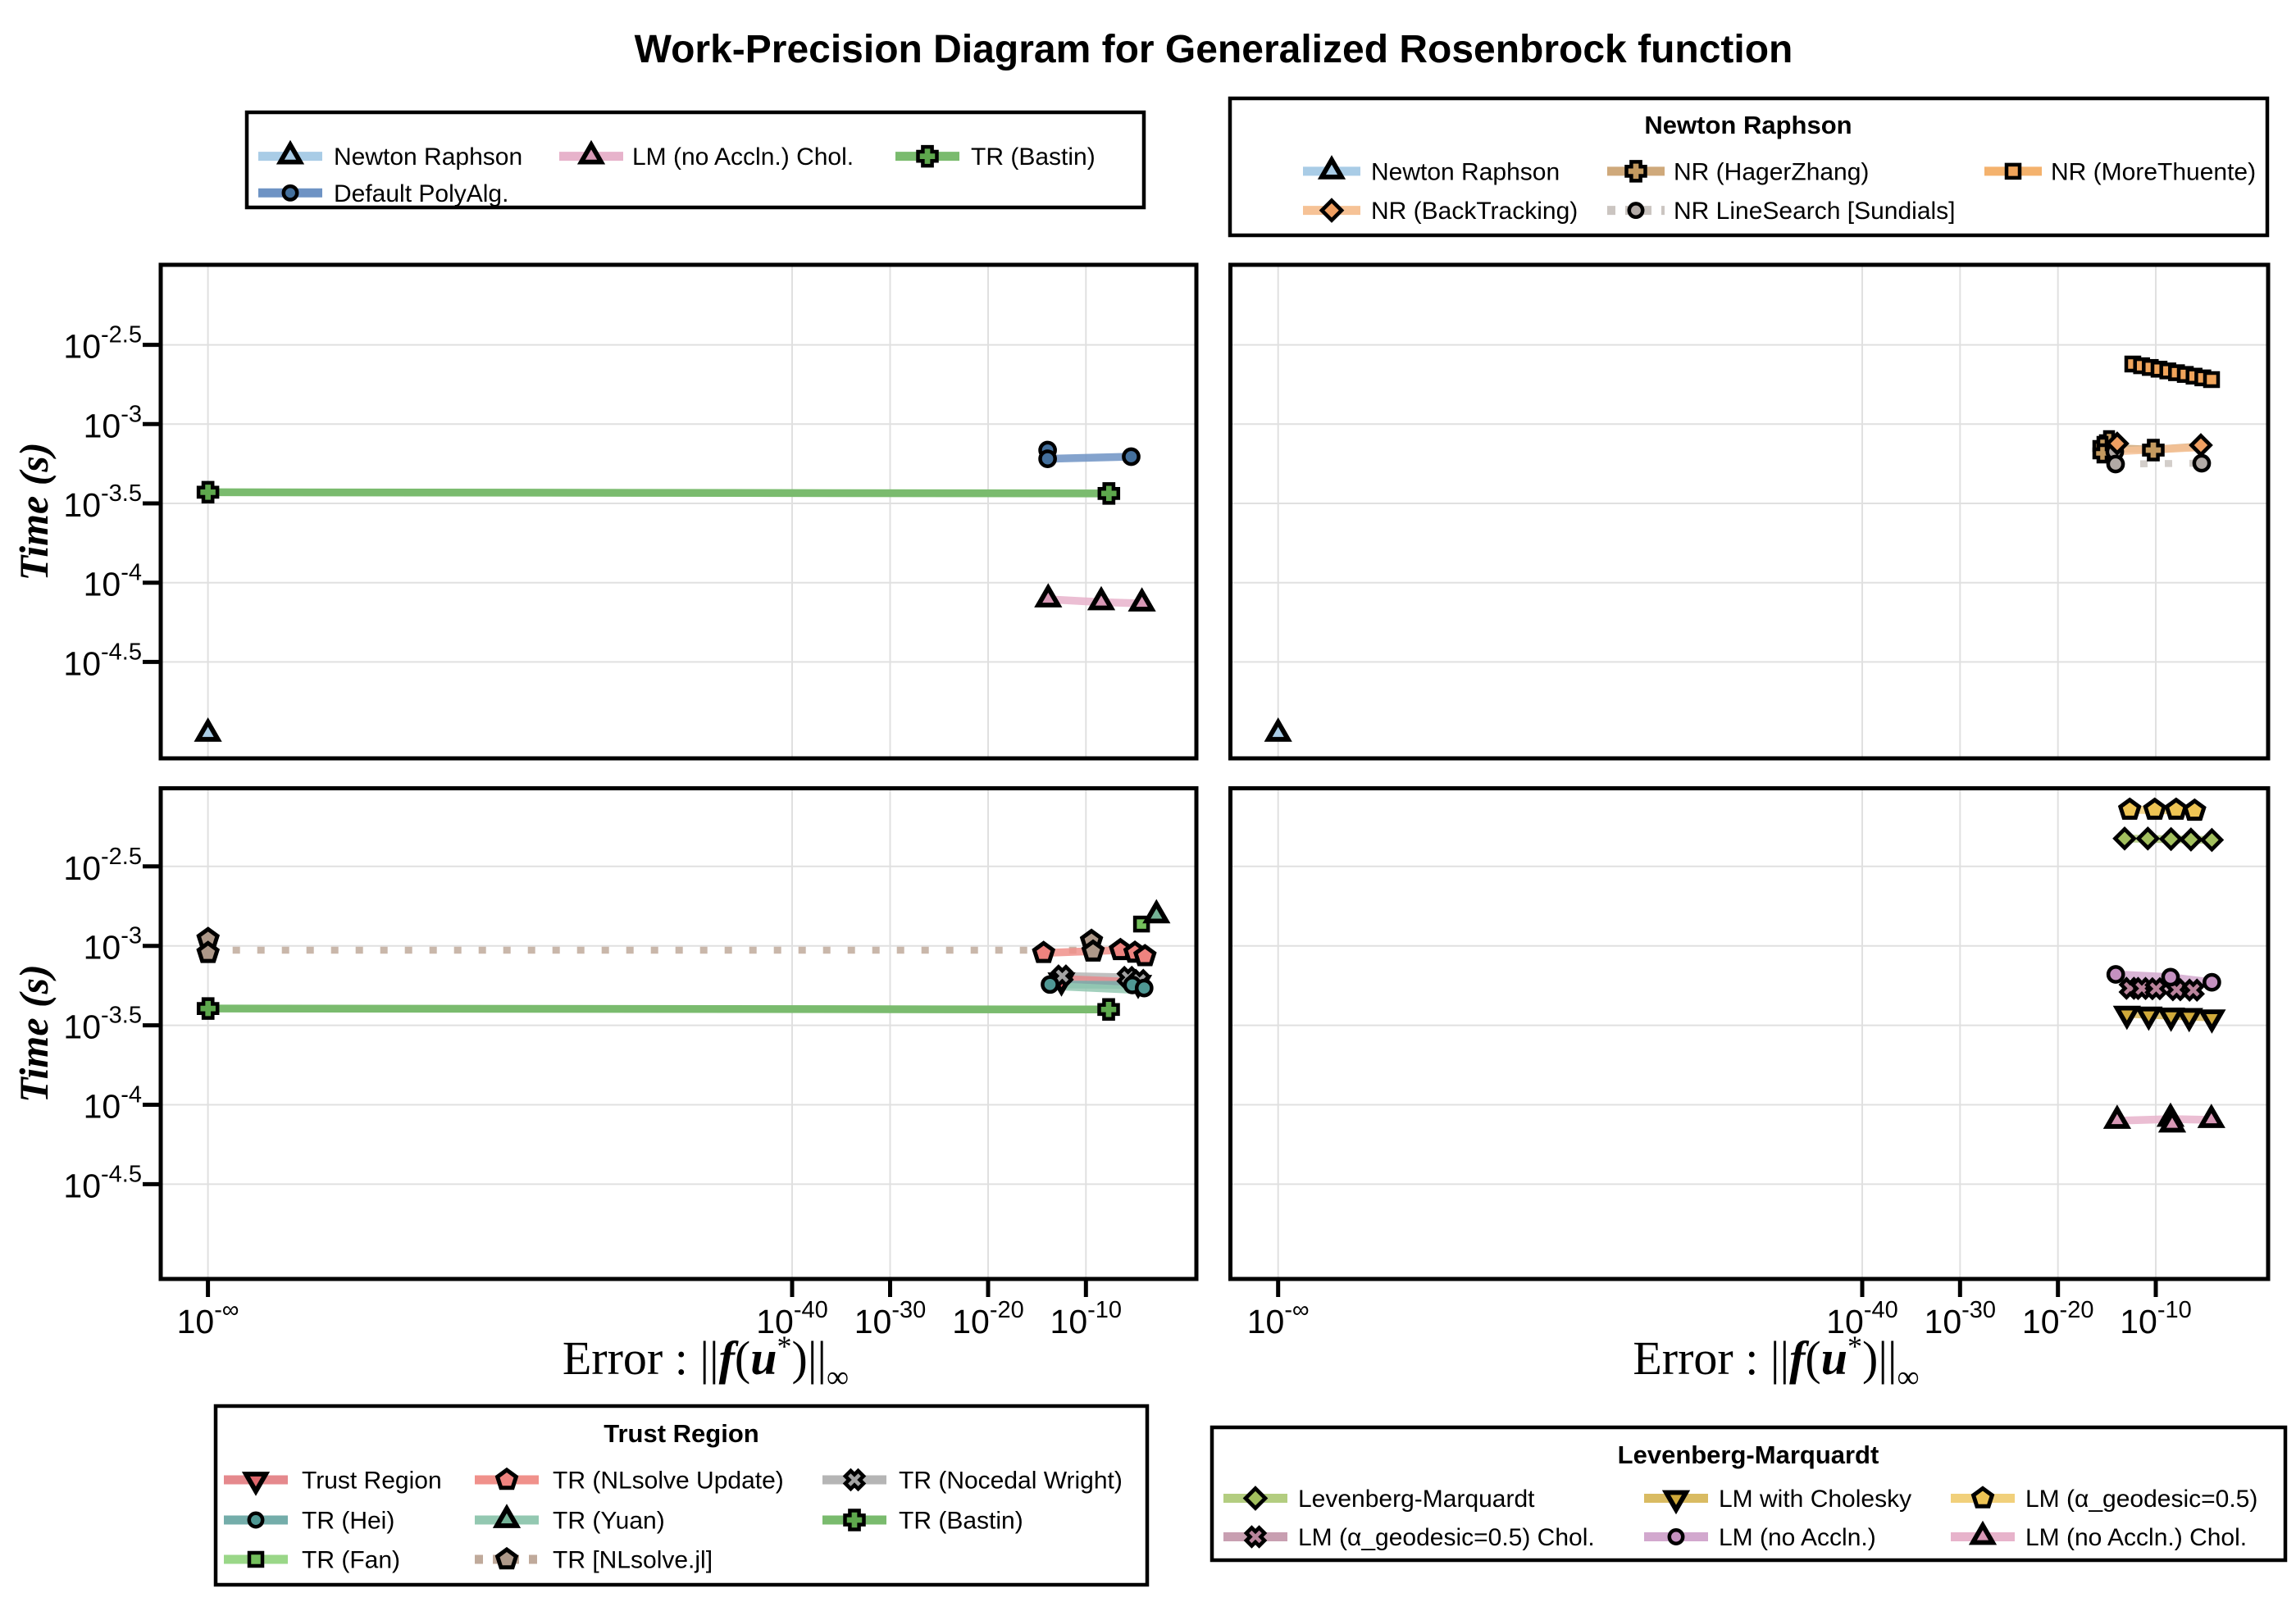  I want to click on svg-text: TR (Yuan), so click(609, 1522).